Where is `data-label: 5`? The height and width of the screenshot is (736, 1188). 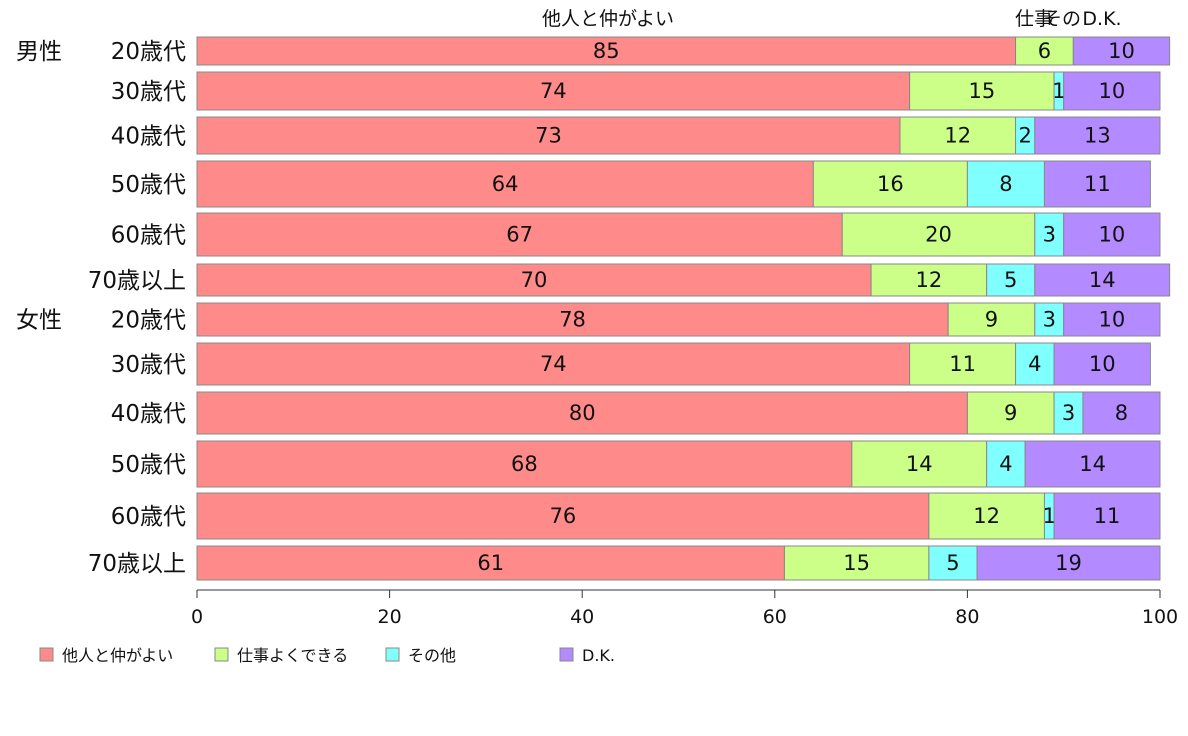
data-label: 5 is located at coordinates (1010, 280).